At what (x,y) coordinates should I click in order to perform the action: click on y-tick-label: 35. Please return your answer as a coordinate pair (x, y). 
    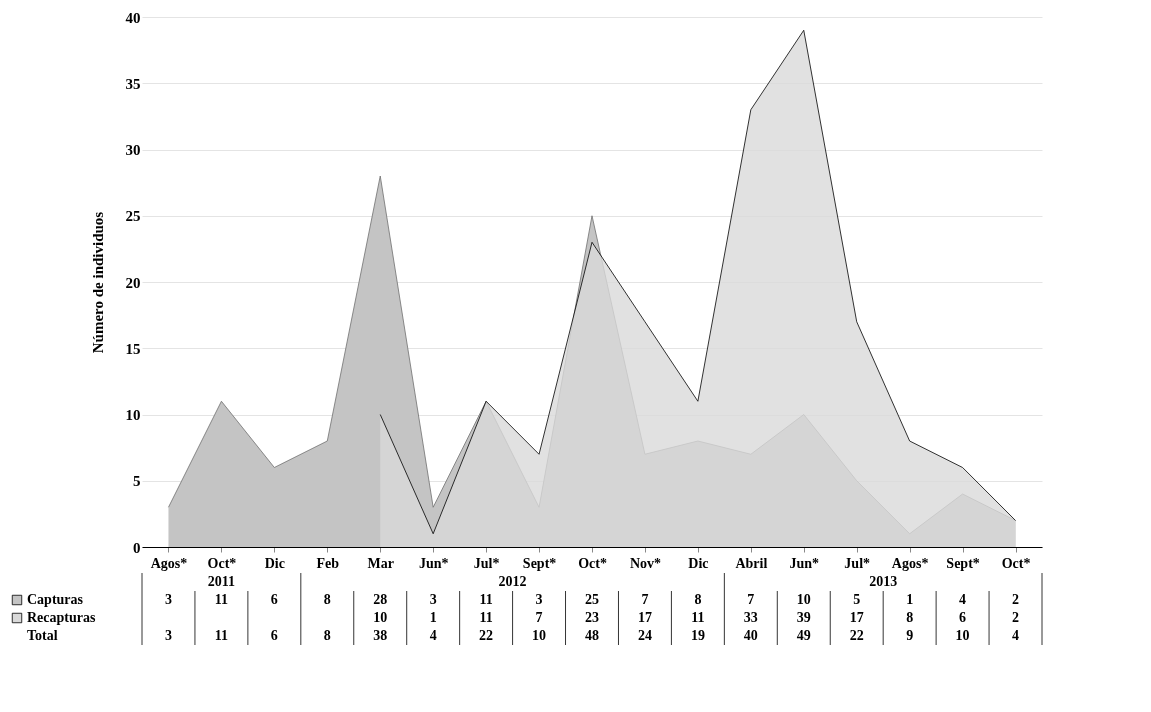
    Looking at the image, I should click on (133, 83).